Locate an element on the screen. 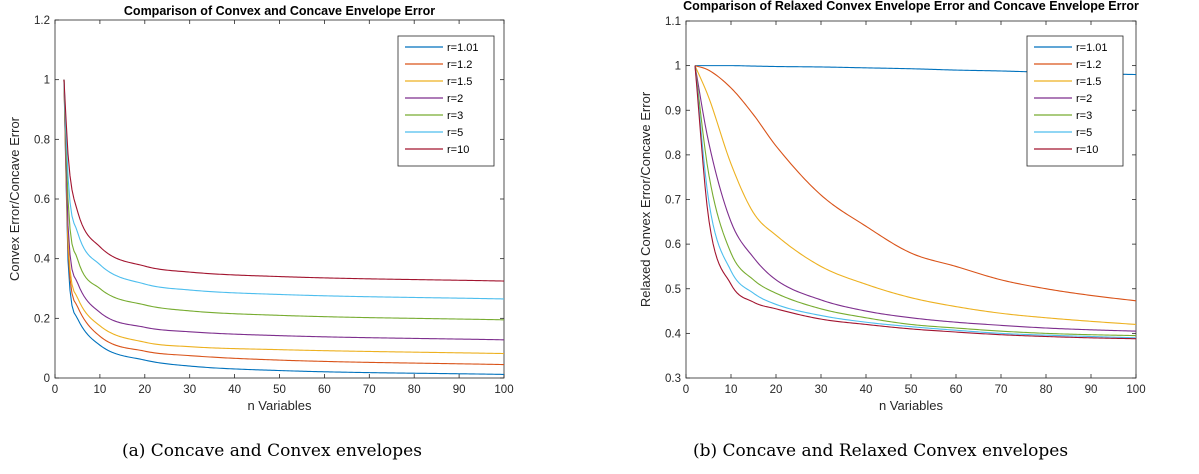  y-tick-label: 0.3 is located at coordinates (673, 379).